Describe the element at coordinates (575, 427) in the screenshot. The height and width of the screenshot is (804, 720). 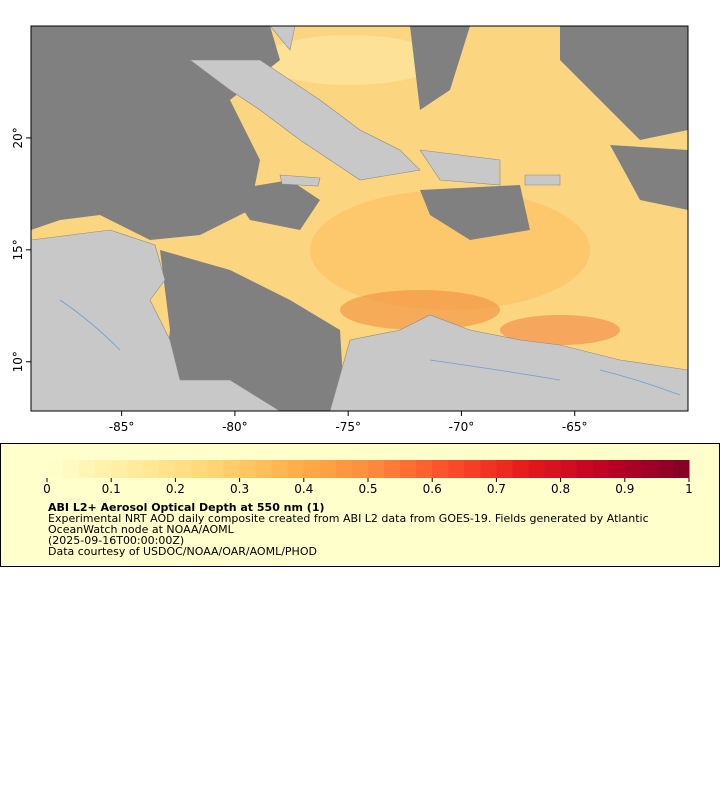
I see `x-tick-label: -65°` at that location.